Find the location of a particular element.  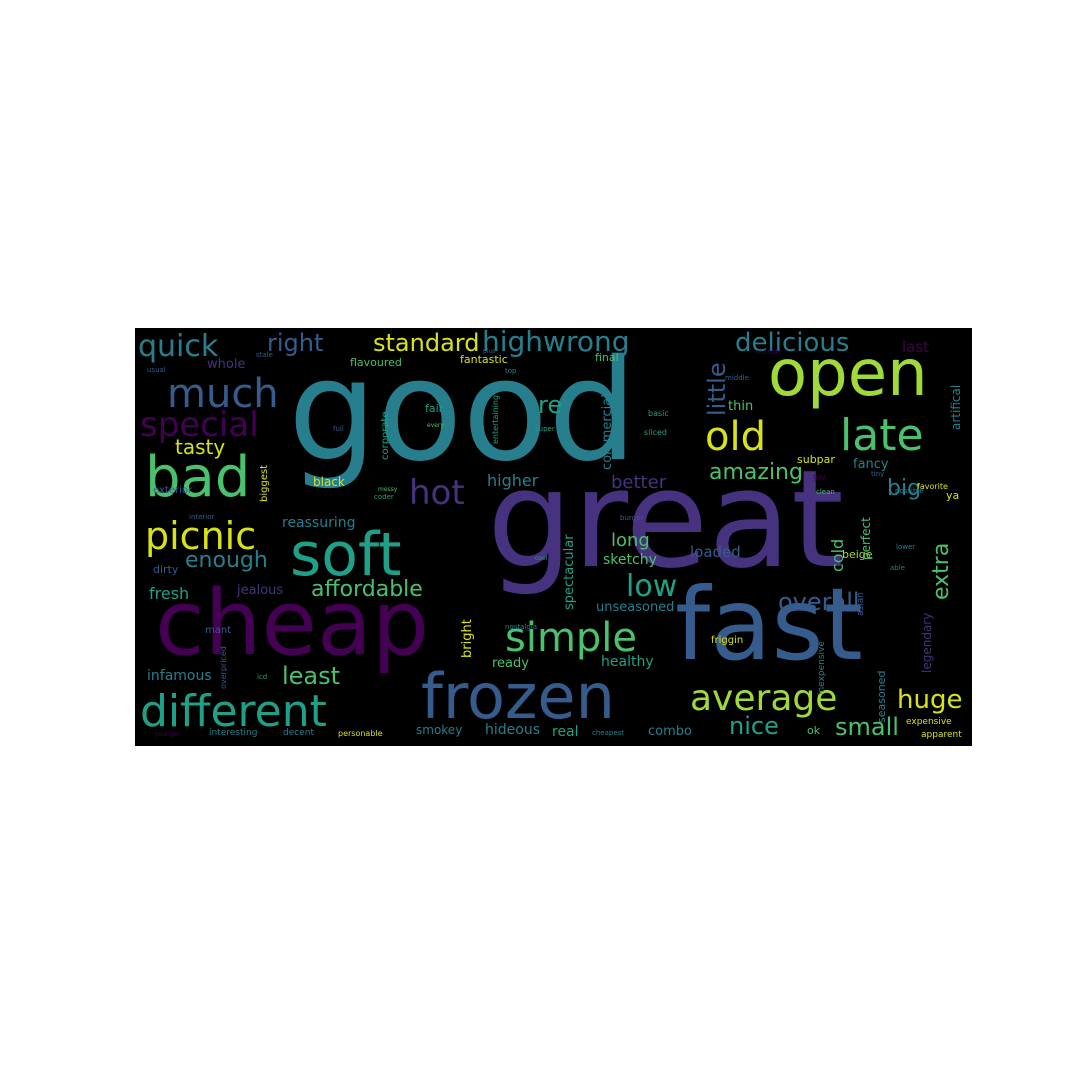

word-infamous: infamous is located at coordinates (179, 676).